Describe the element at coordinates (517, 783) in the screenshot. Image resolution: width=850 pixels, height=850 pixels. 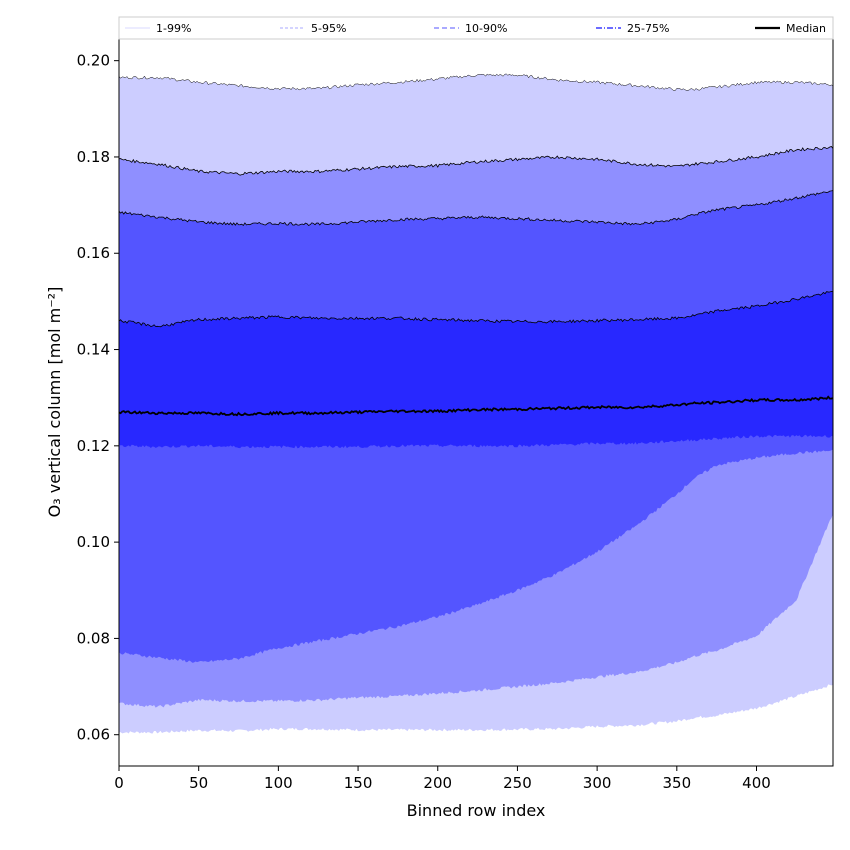
I see `x-tick-label: 250` at that location.